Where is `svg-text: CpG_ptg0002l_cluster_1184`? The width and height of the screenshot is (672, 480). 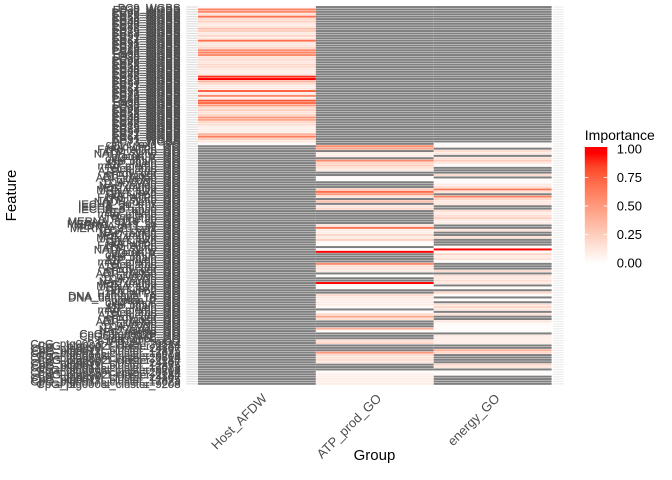 svg-text: CpG_ptg0002l_cluster_1184 is located at coordinates (109, 375).